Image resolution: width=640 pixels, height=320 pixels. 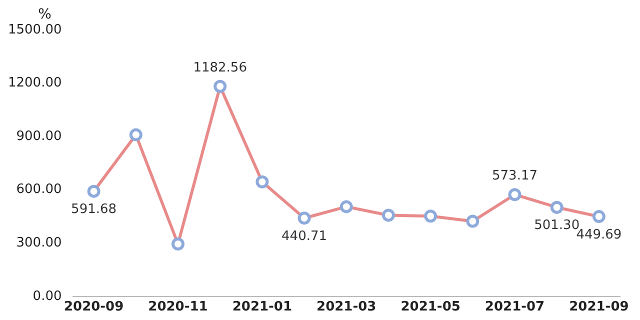 What do you see at coordinates (178, 307) in the screenshot?
I see `x-tick-label: 2020-11` at bounding box center [178, 307].